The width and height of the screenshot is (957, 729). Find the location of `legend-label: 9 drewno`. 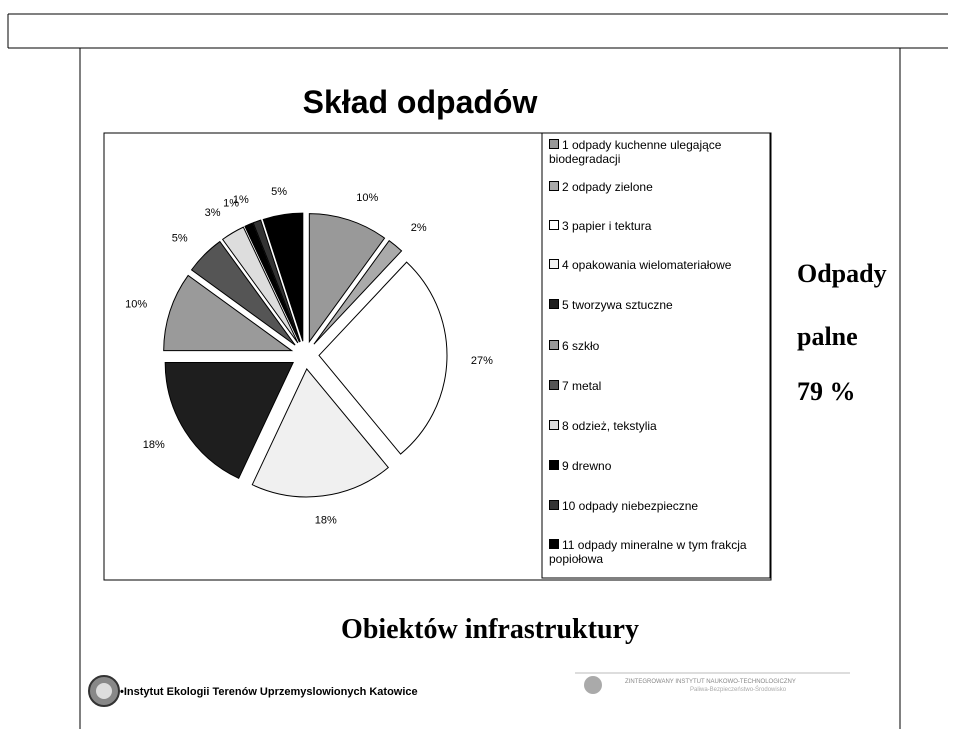

legend-label: 9 drewno is located at coordinates (587, 466).